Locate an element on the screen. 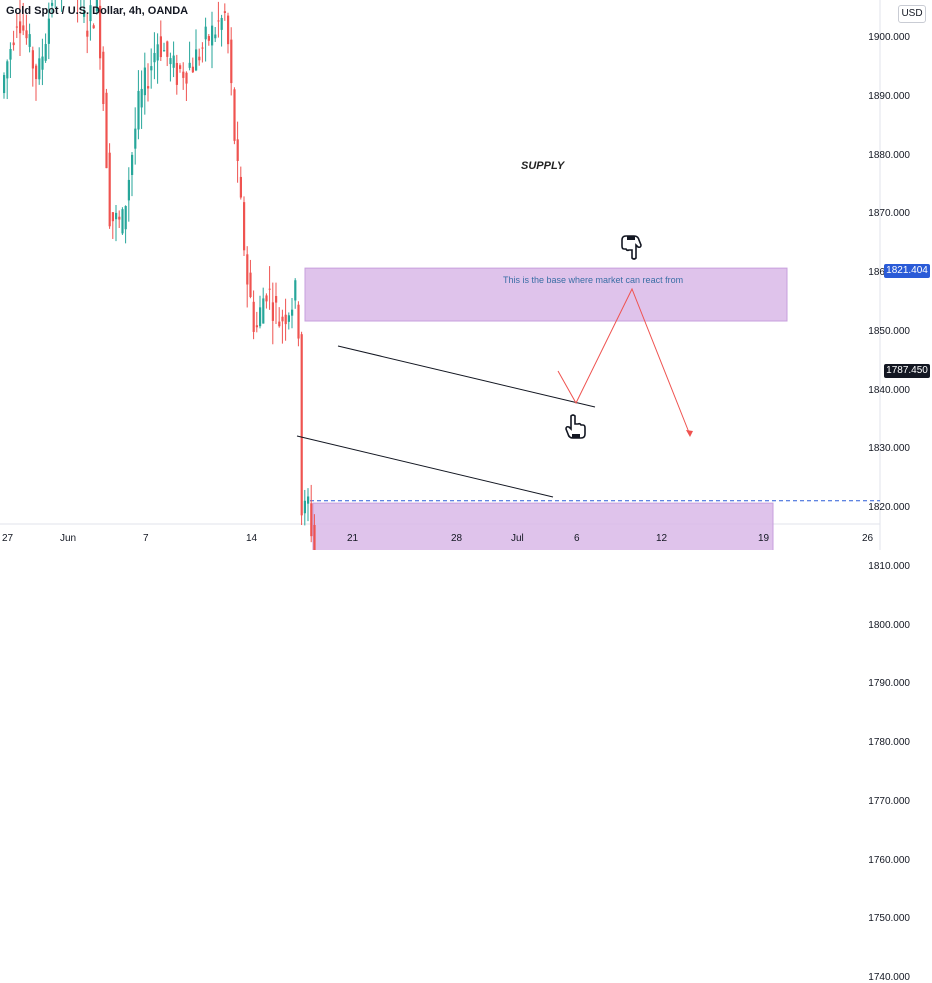  x-tick-label: 19 is located at coordinates (764, 538).